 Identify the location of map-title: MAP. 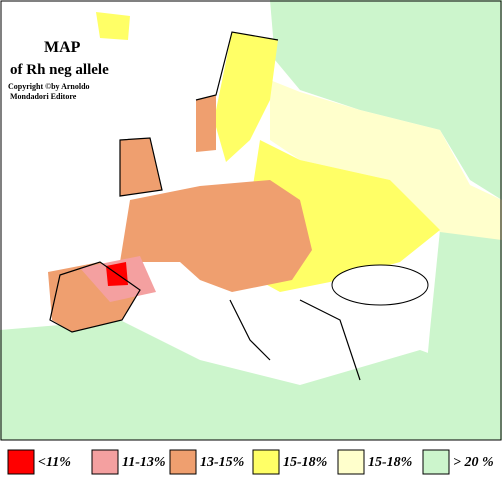
(62, 47).